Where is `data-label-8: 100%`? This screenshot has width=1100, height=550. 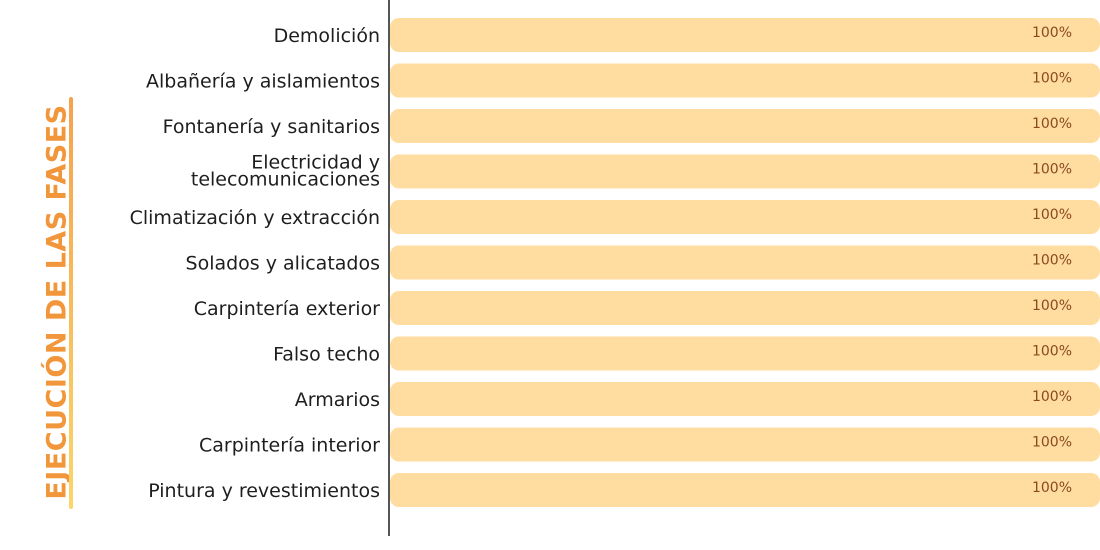 data-label-8: 100% is located at coordinates (1052, 397).